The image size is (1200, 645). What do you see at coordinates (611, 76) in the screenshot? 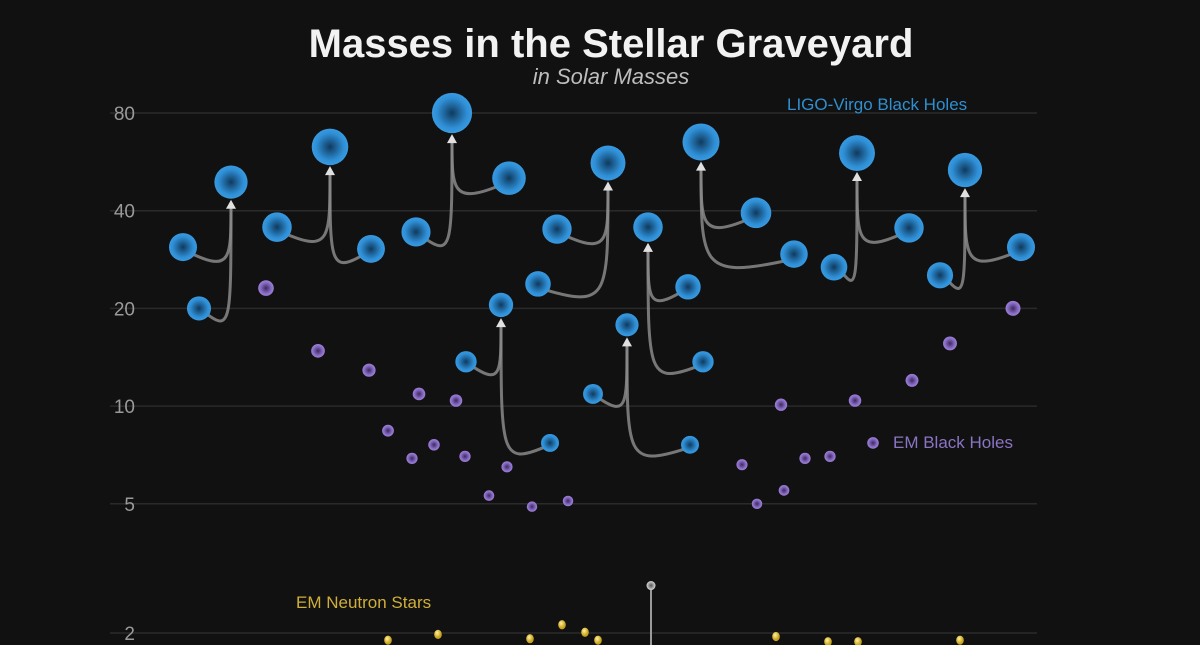
I see `chart-subtitle: in Solar Masses` at bounding box center [611, 76].